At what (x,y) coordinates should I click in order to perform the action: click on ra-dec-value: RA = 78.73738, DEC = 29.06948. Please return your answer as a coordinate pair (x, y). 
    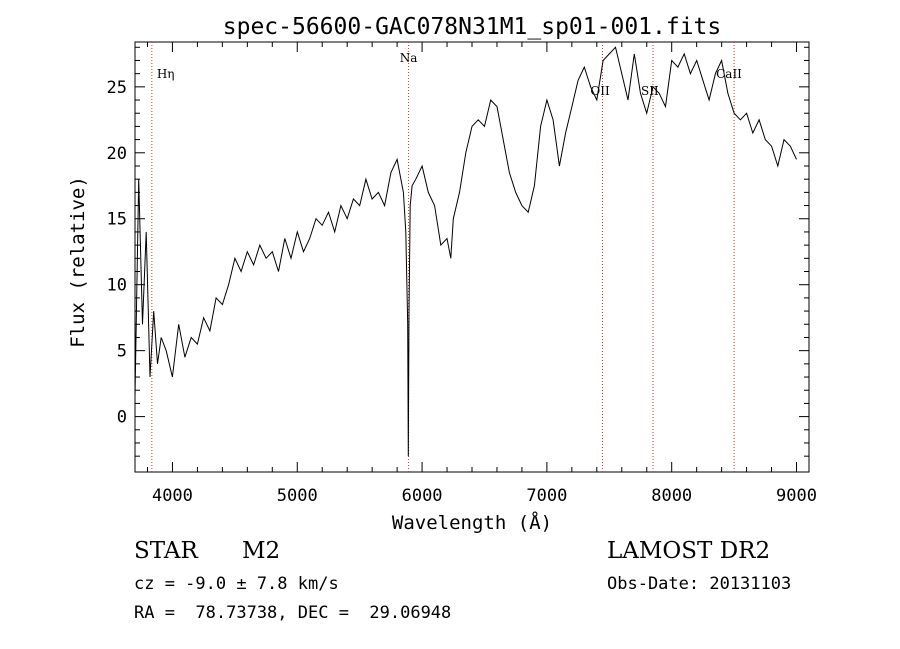
    Looking at the image, I should click on (293, 613).